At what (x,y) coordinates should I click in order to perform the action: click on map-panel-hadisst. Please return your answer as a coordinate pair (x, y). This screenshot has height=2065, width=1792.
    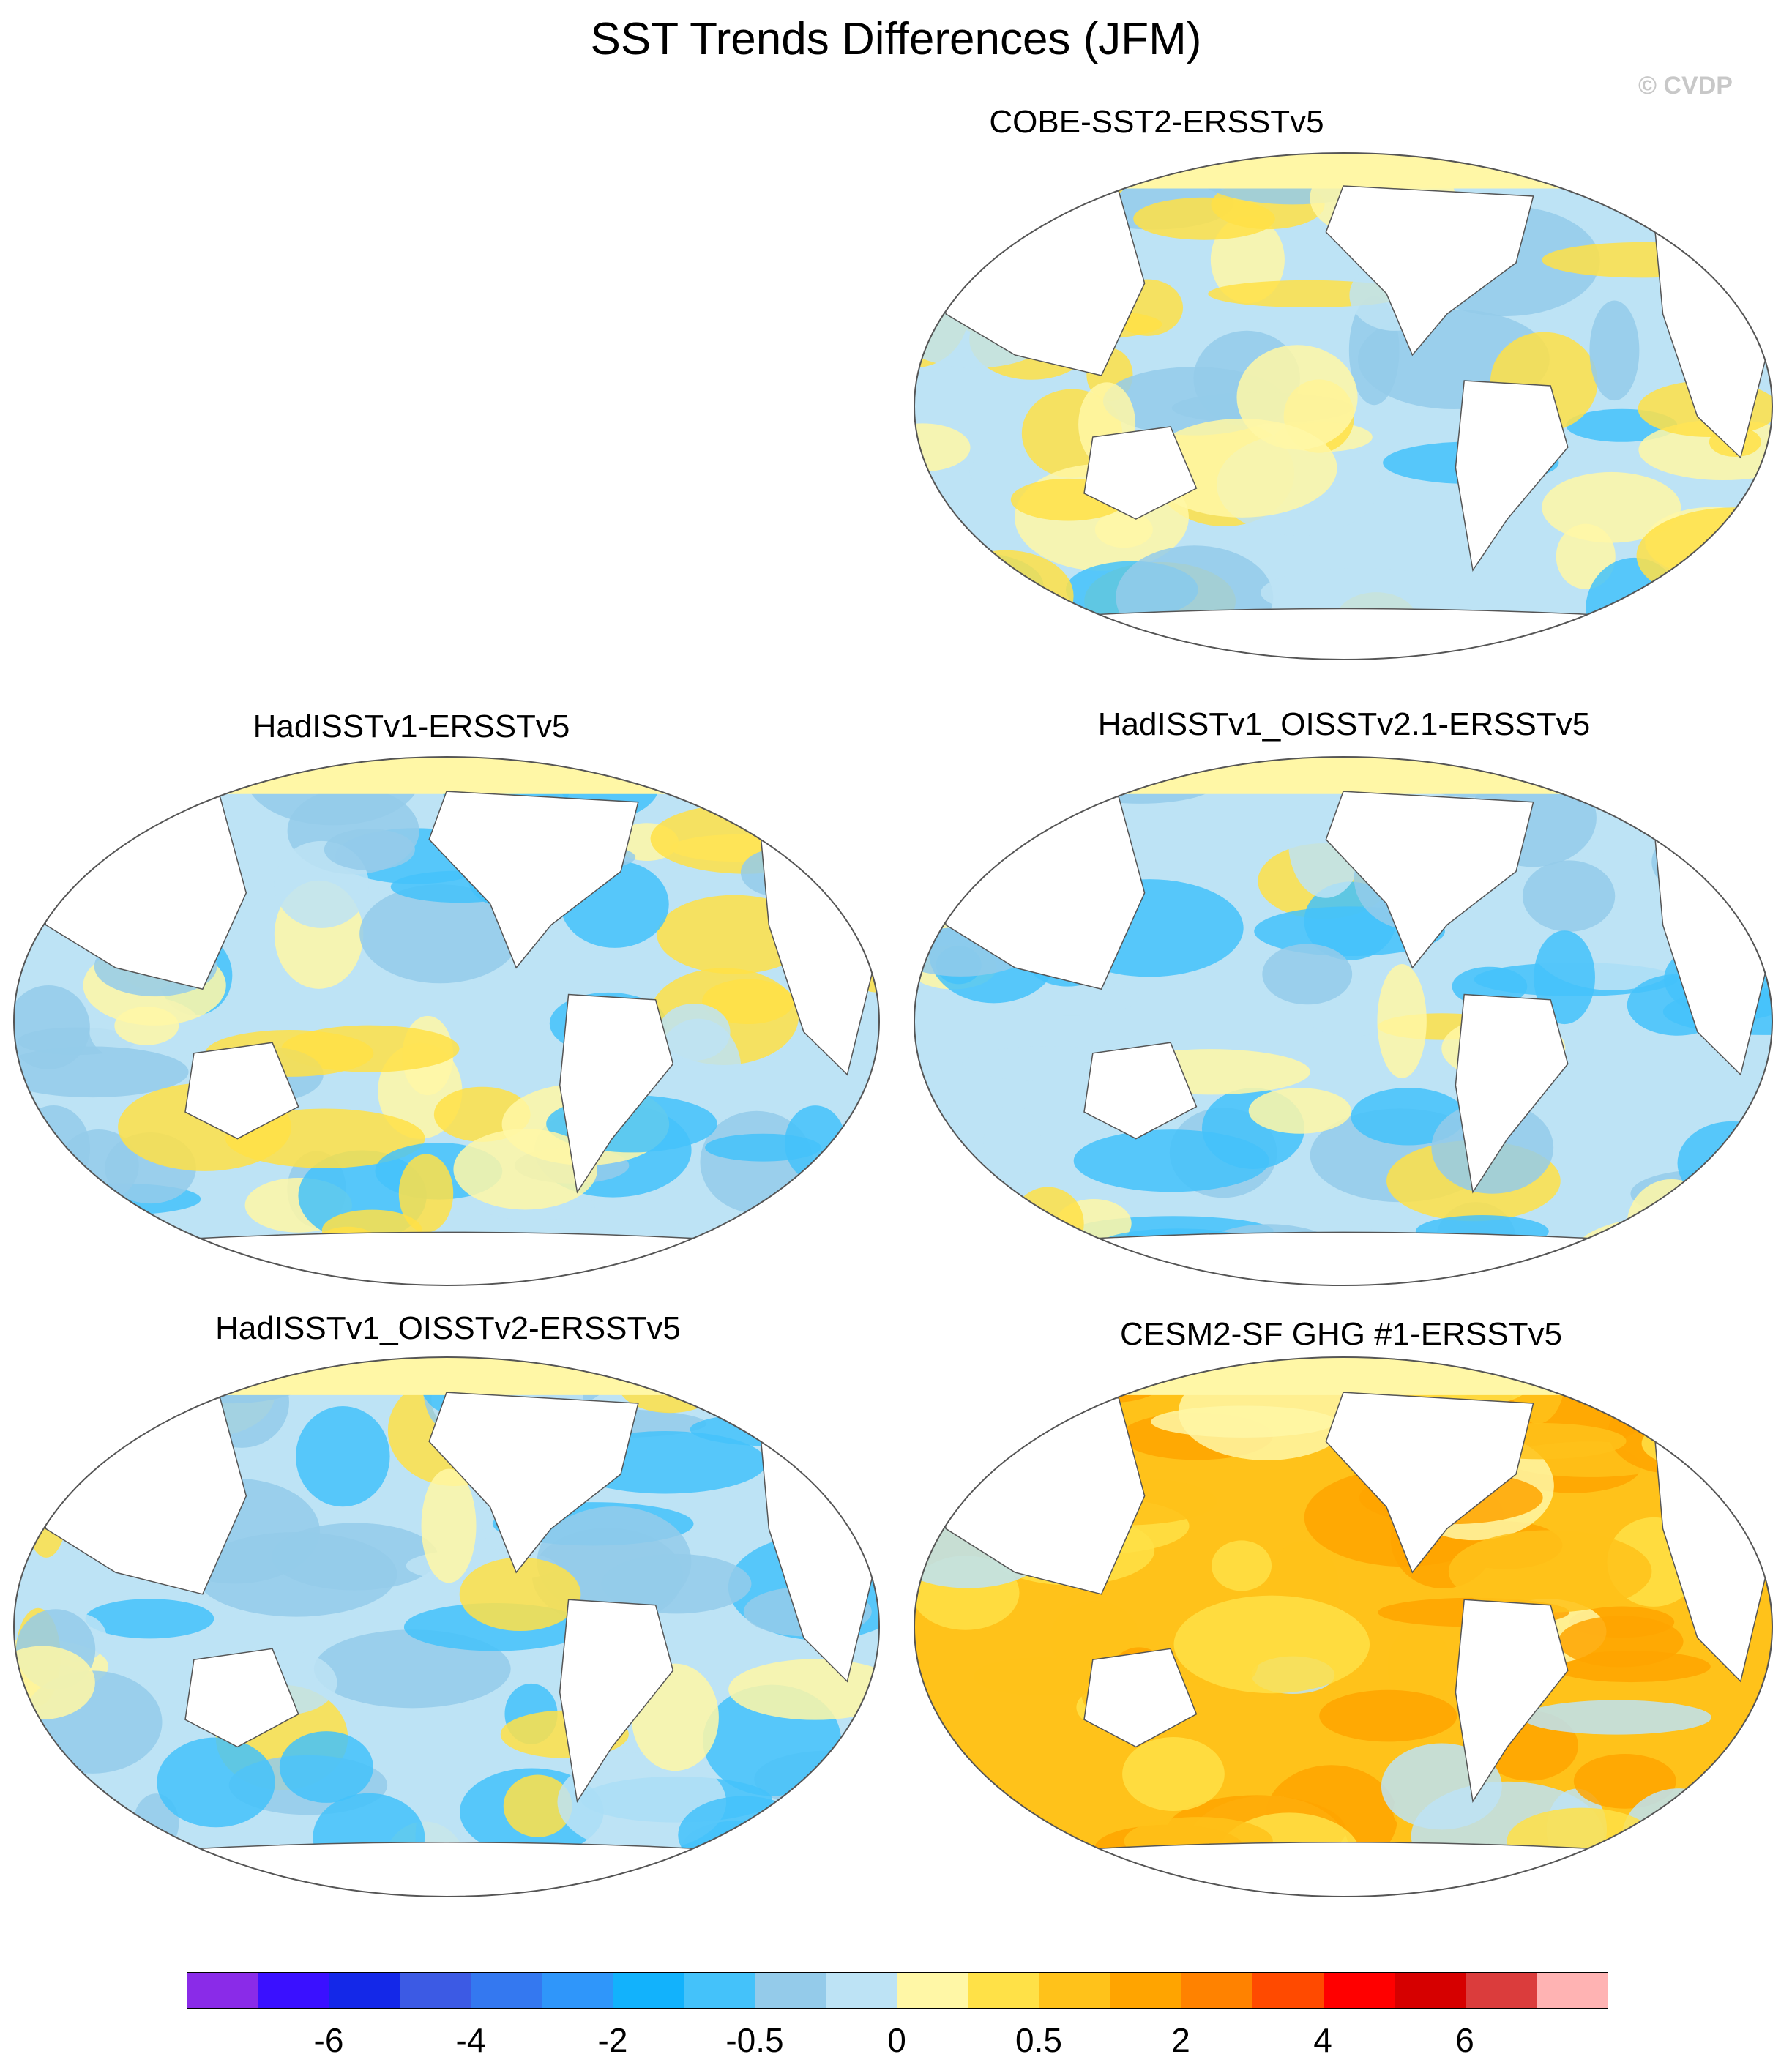
    Looking at the image, I should click on (446, 1021).